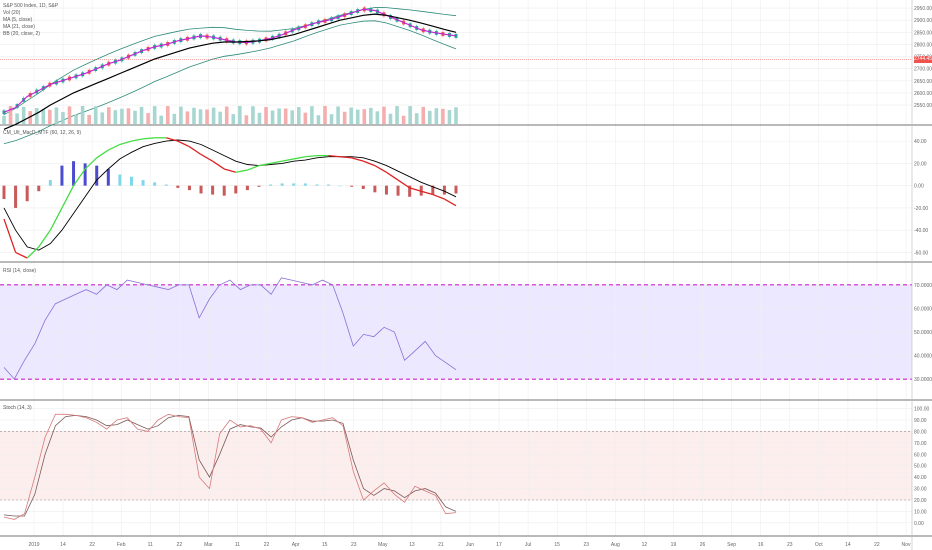  What do you see at coordinates (383, 545) in the screenshot?
I see `x-tick-label: May` at bounding box center [383, 545].